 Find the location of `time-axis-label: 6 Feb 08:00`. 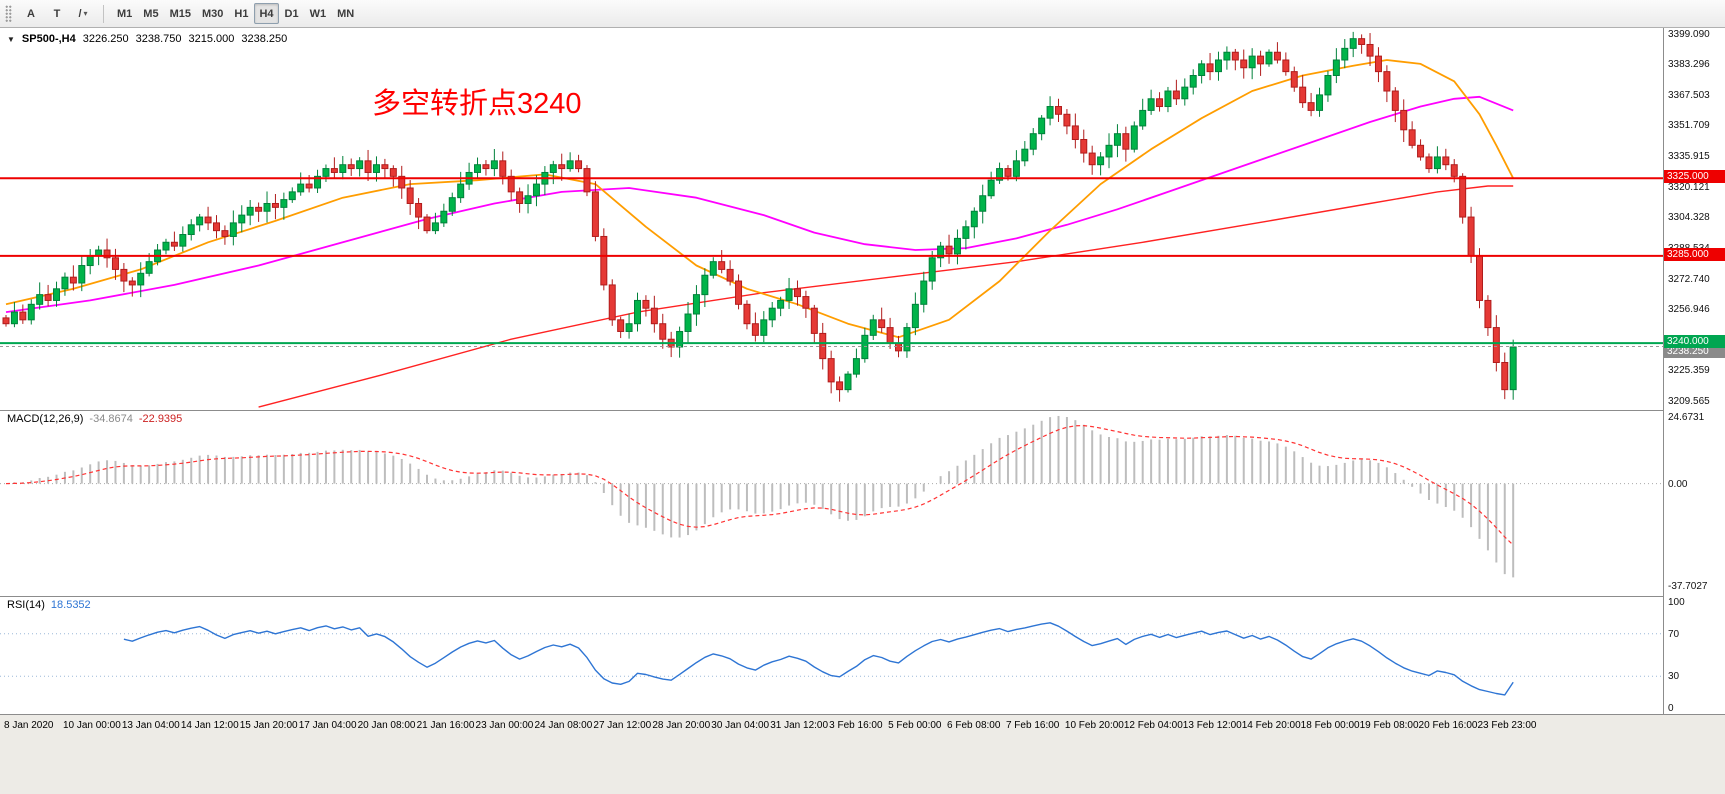

time-axis-label: 6 Feb 08:00 is located at coordinates (974, 725).